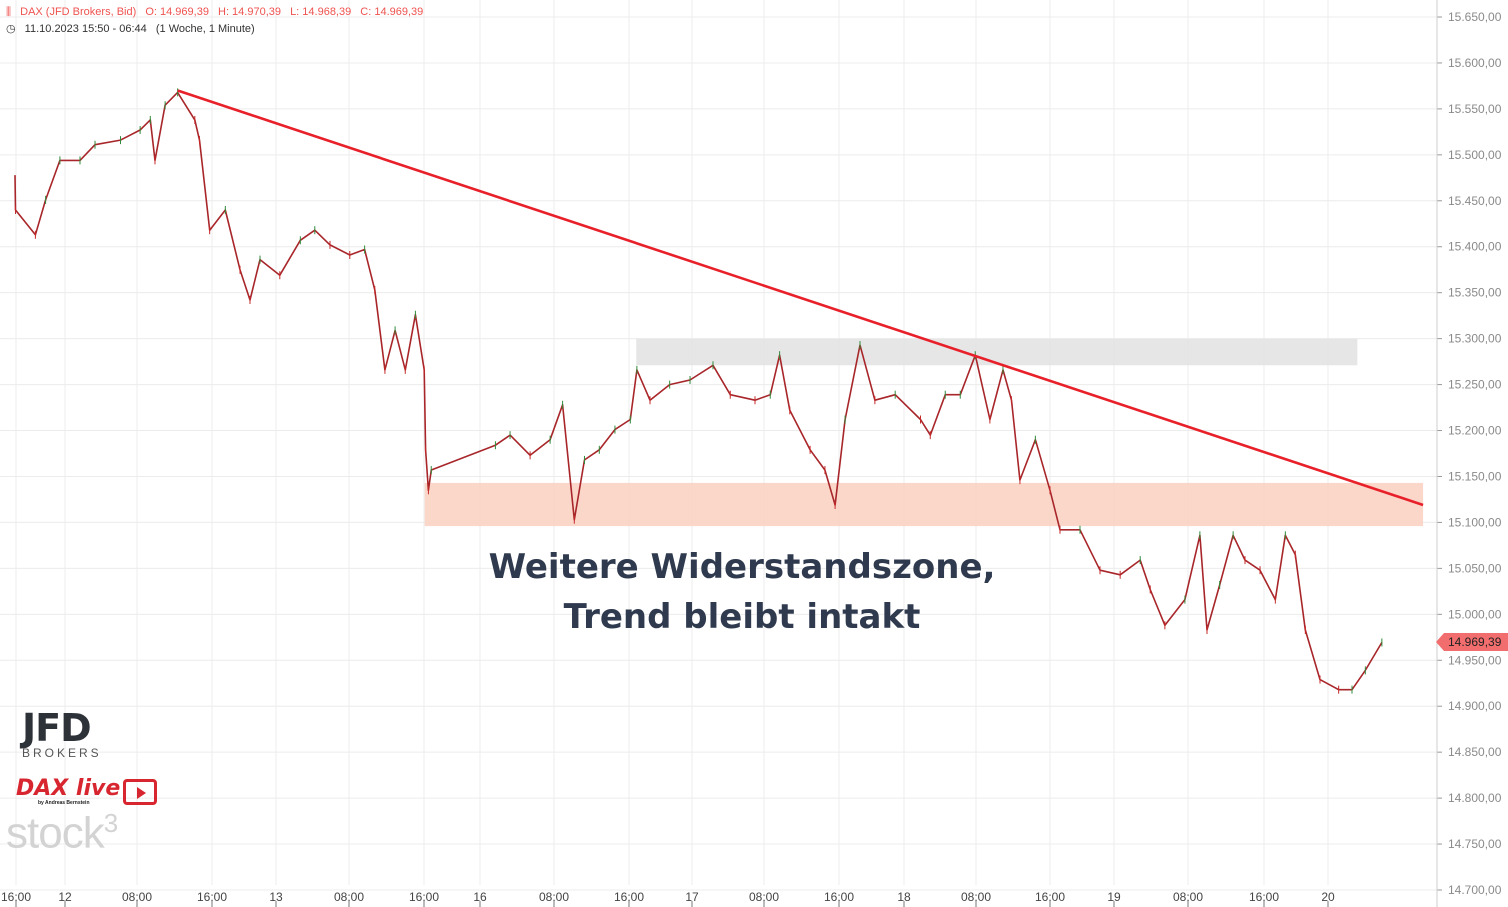  I want to click on clock-icon: ◷, so click(11, 29).